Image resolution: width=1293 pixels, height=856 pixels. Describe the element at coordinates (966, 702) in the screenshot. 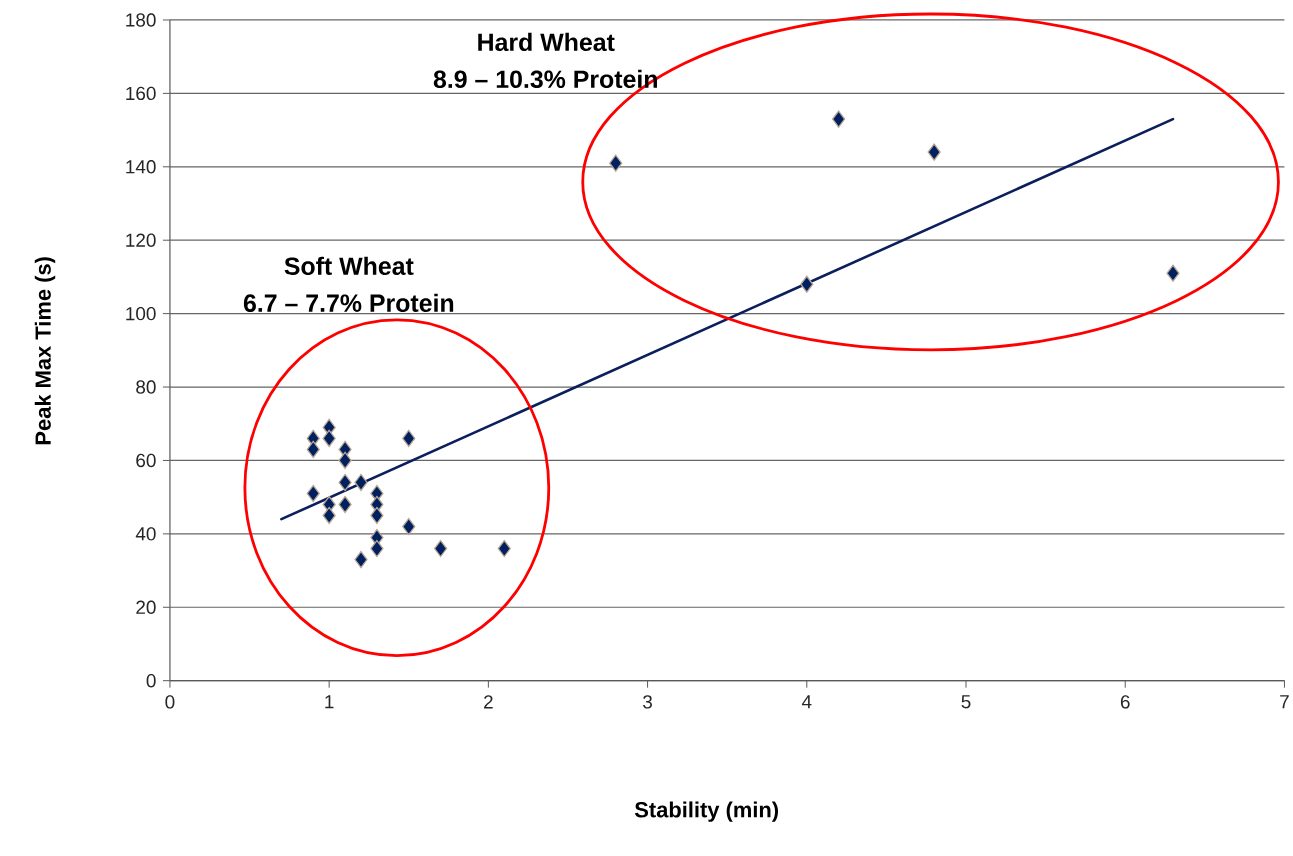

I see `x-tick-label: 5` at that location.